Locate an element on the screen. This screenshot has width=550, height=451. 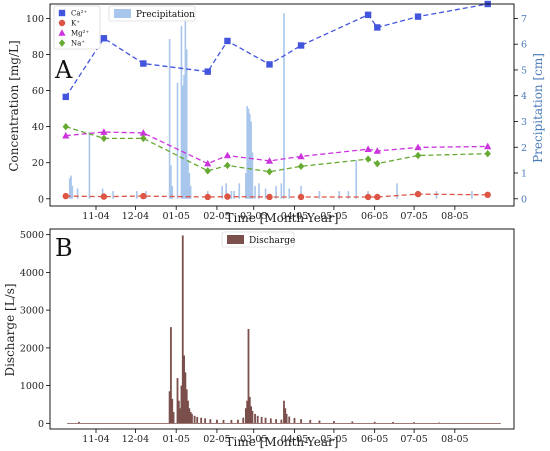
panel-a-x-axis-label: Time [Month-Year] is located at coordinates (282, 218).